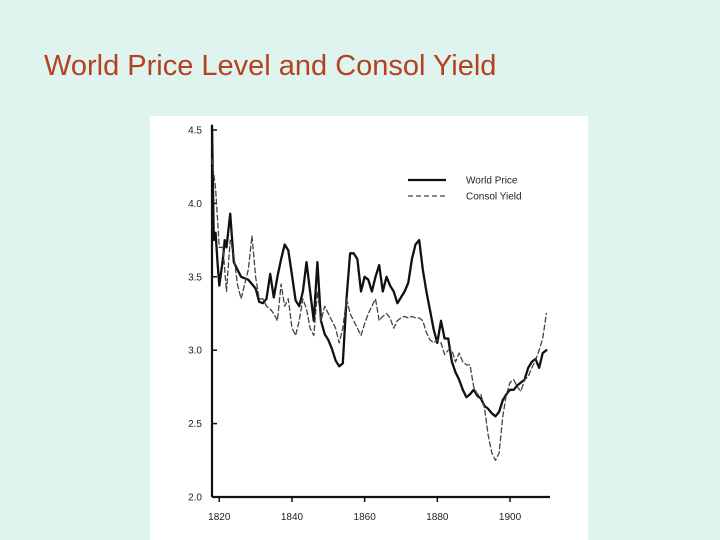 Image resolution: width=720 pixels, height=540 pixels. I want to click on y-tick-label: 4.0, so click(195, 204).